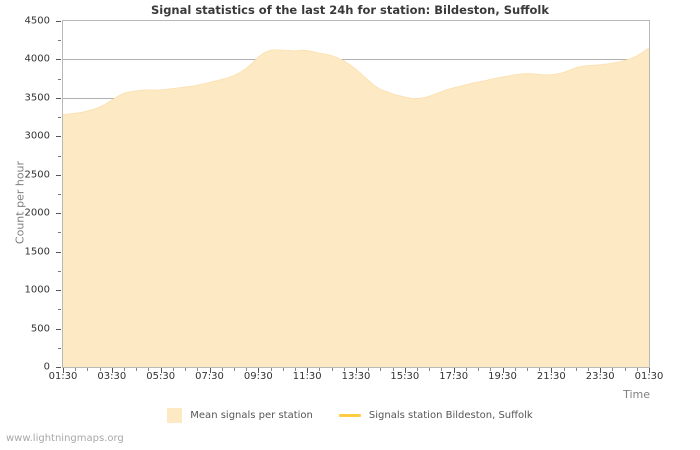 This screenshot has height=450, width=700. What do you see at coordinates (435, 415) in the screenshot?
I see `legend-item-station-signals: Signals station Bildeston, Suffolk` at bounding box center [435, 415].